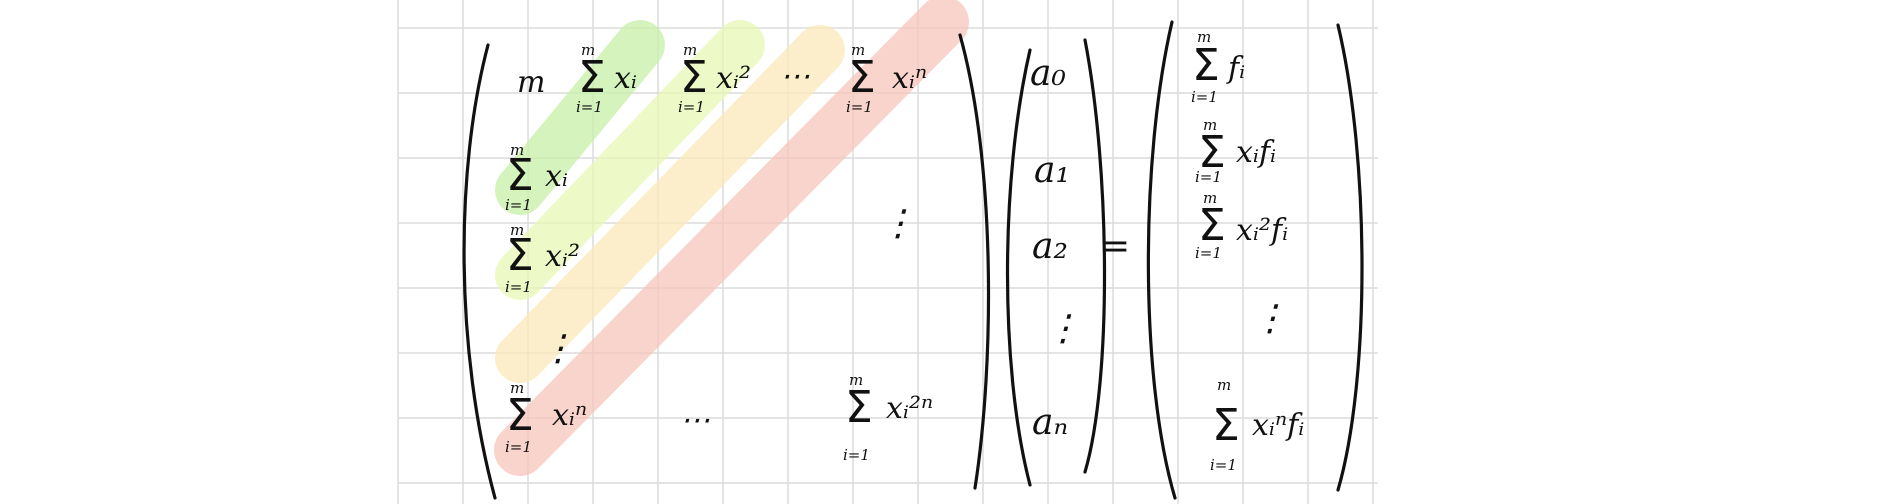 The width and height of the screenshot is (1898, 504). I want to click on rhs-sum-x-power-n-f: m Σ i=1 xᵢⁿfᵢ, so click(1257, 425).